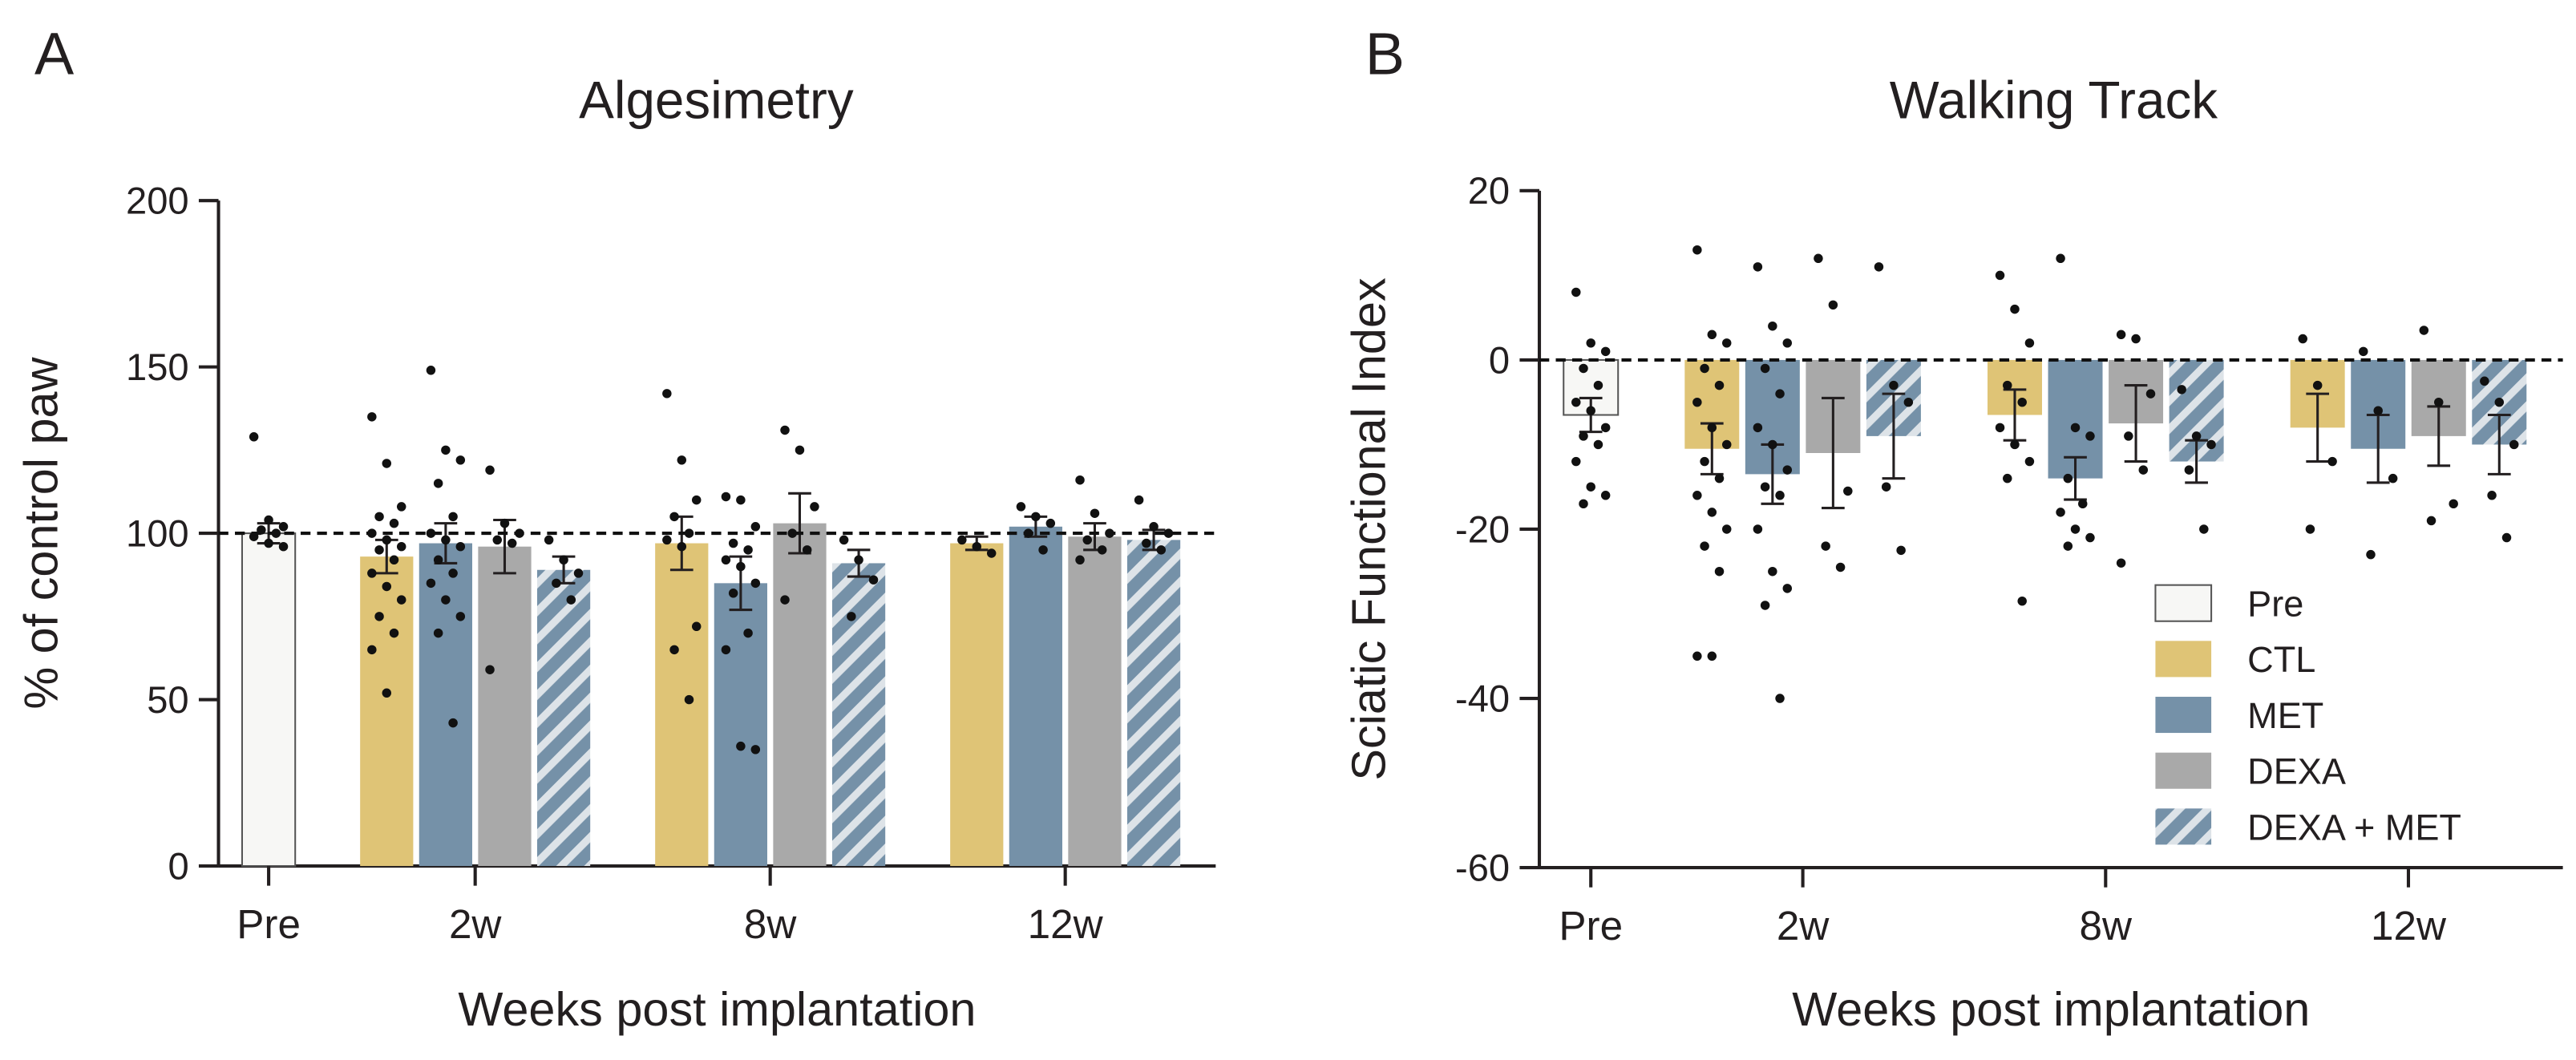 This screenshot has height=1060, width=2576. Describe the element at coordinates (2281, 659) in the screenshot. I see `legend-label: CTL` at that location.